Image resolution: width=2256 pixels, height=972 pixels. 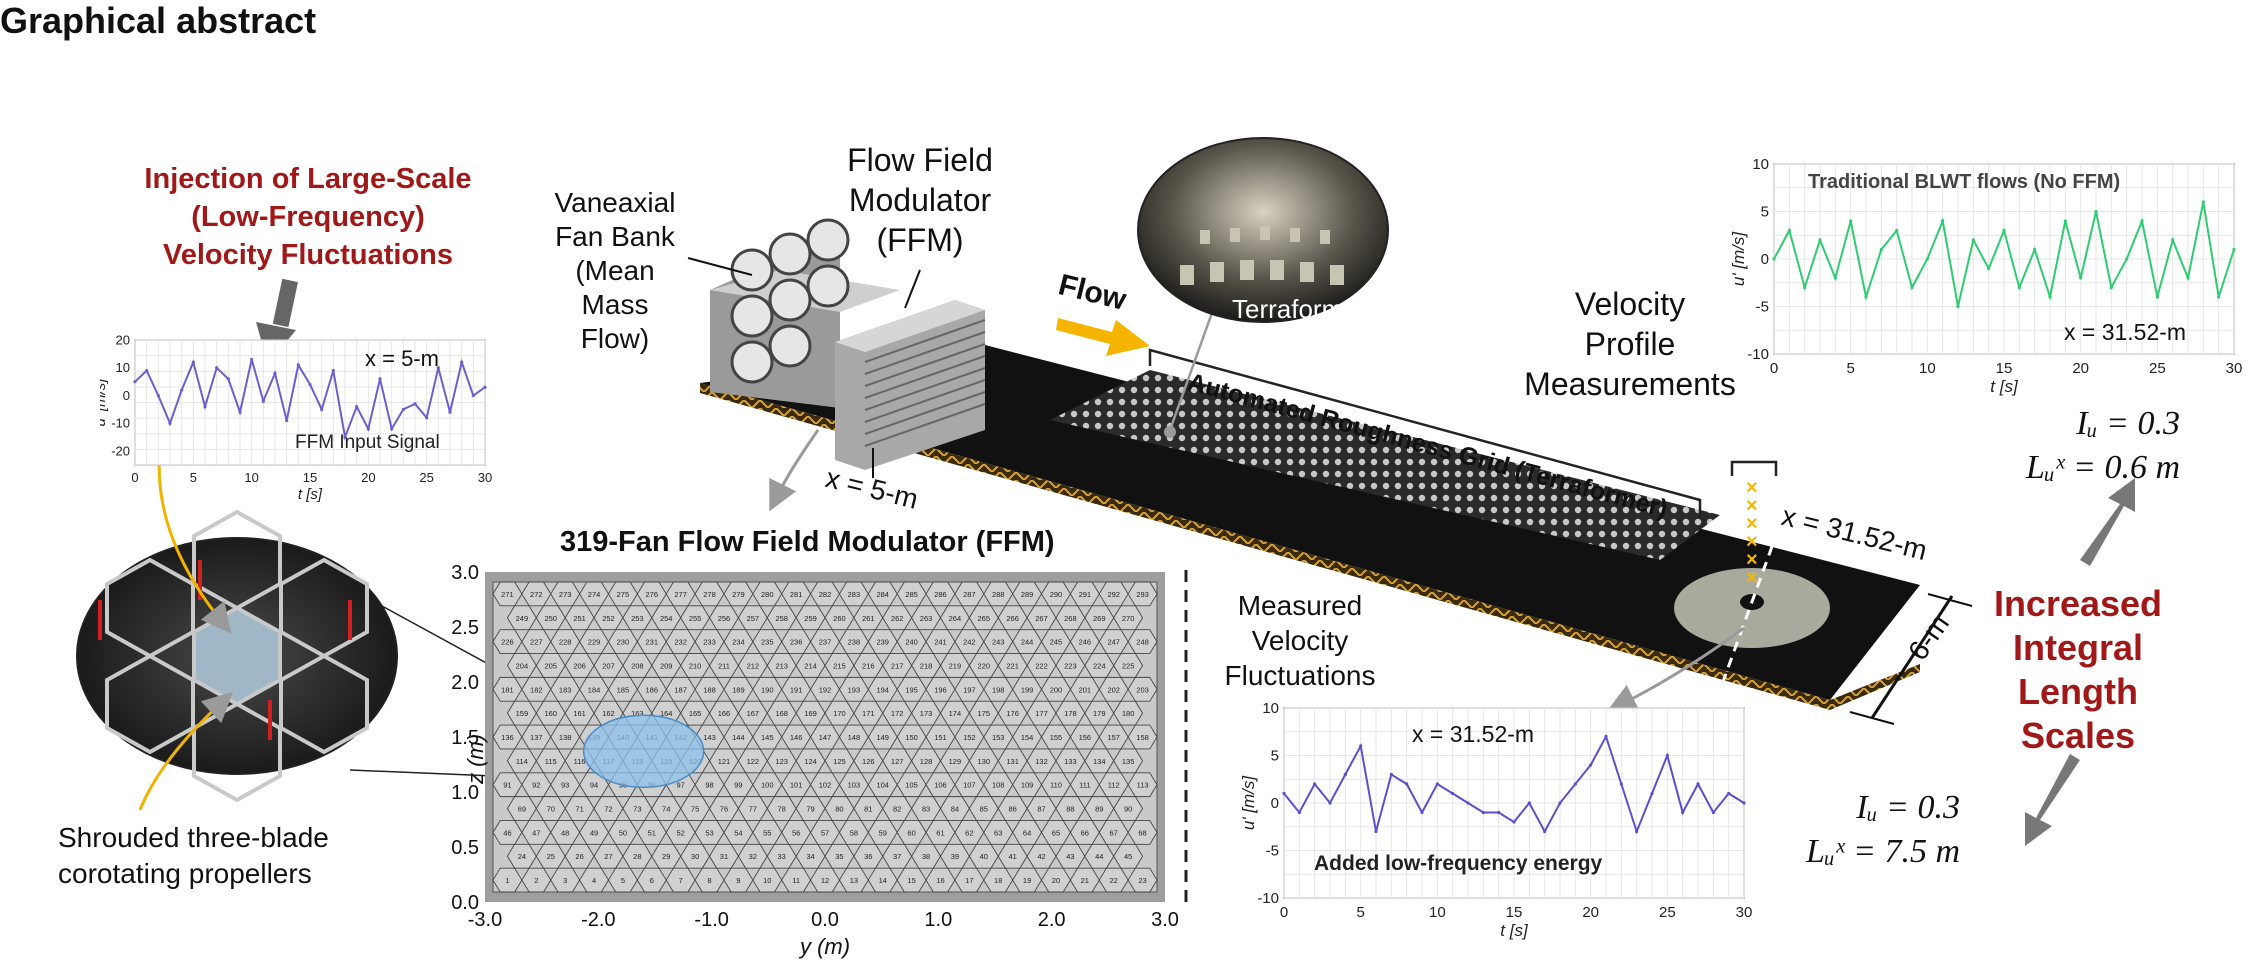 What do you see at coordinates (897, 618) in the screenshot?
I see `fan-number: 262` at bounding box center [897, 618].